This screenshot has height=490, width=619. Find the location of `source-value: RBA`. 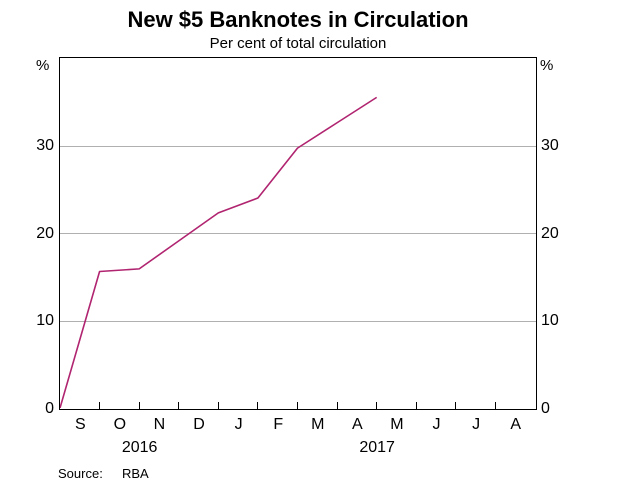

source-value: RBA is located at coordinates (135, 473).